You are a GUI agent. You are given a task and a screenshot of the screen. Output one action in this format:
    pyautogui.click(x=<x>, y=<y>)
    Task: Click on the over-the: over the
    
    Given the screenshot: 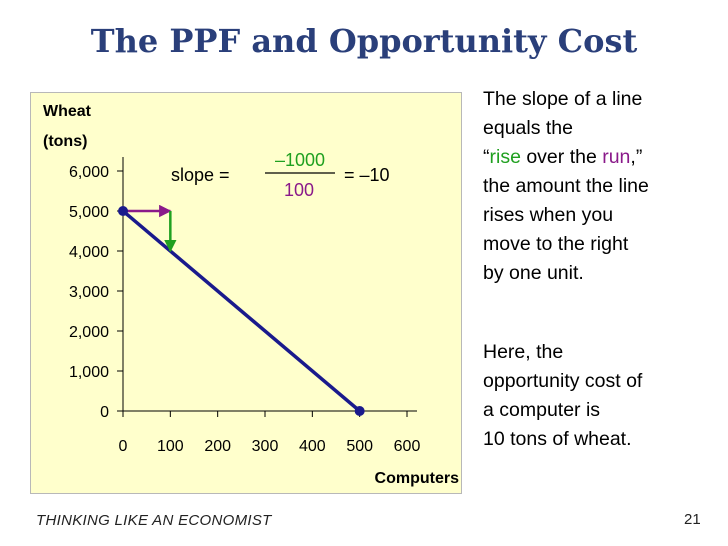 What is the action you would take?
    pyautogui.click(x=561, y=157)
    